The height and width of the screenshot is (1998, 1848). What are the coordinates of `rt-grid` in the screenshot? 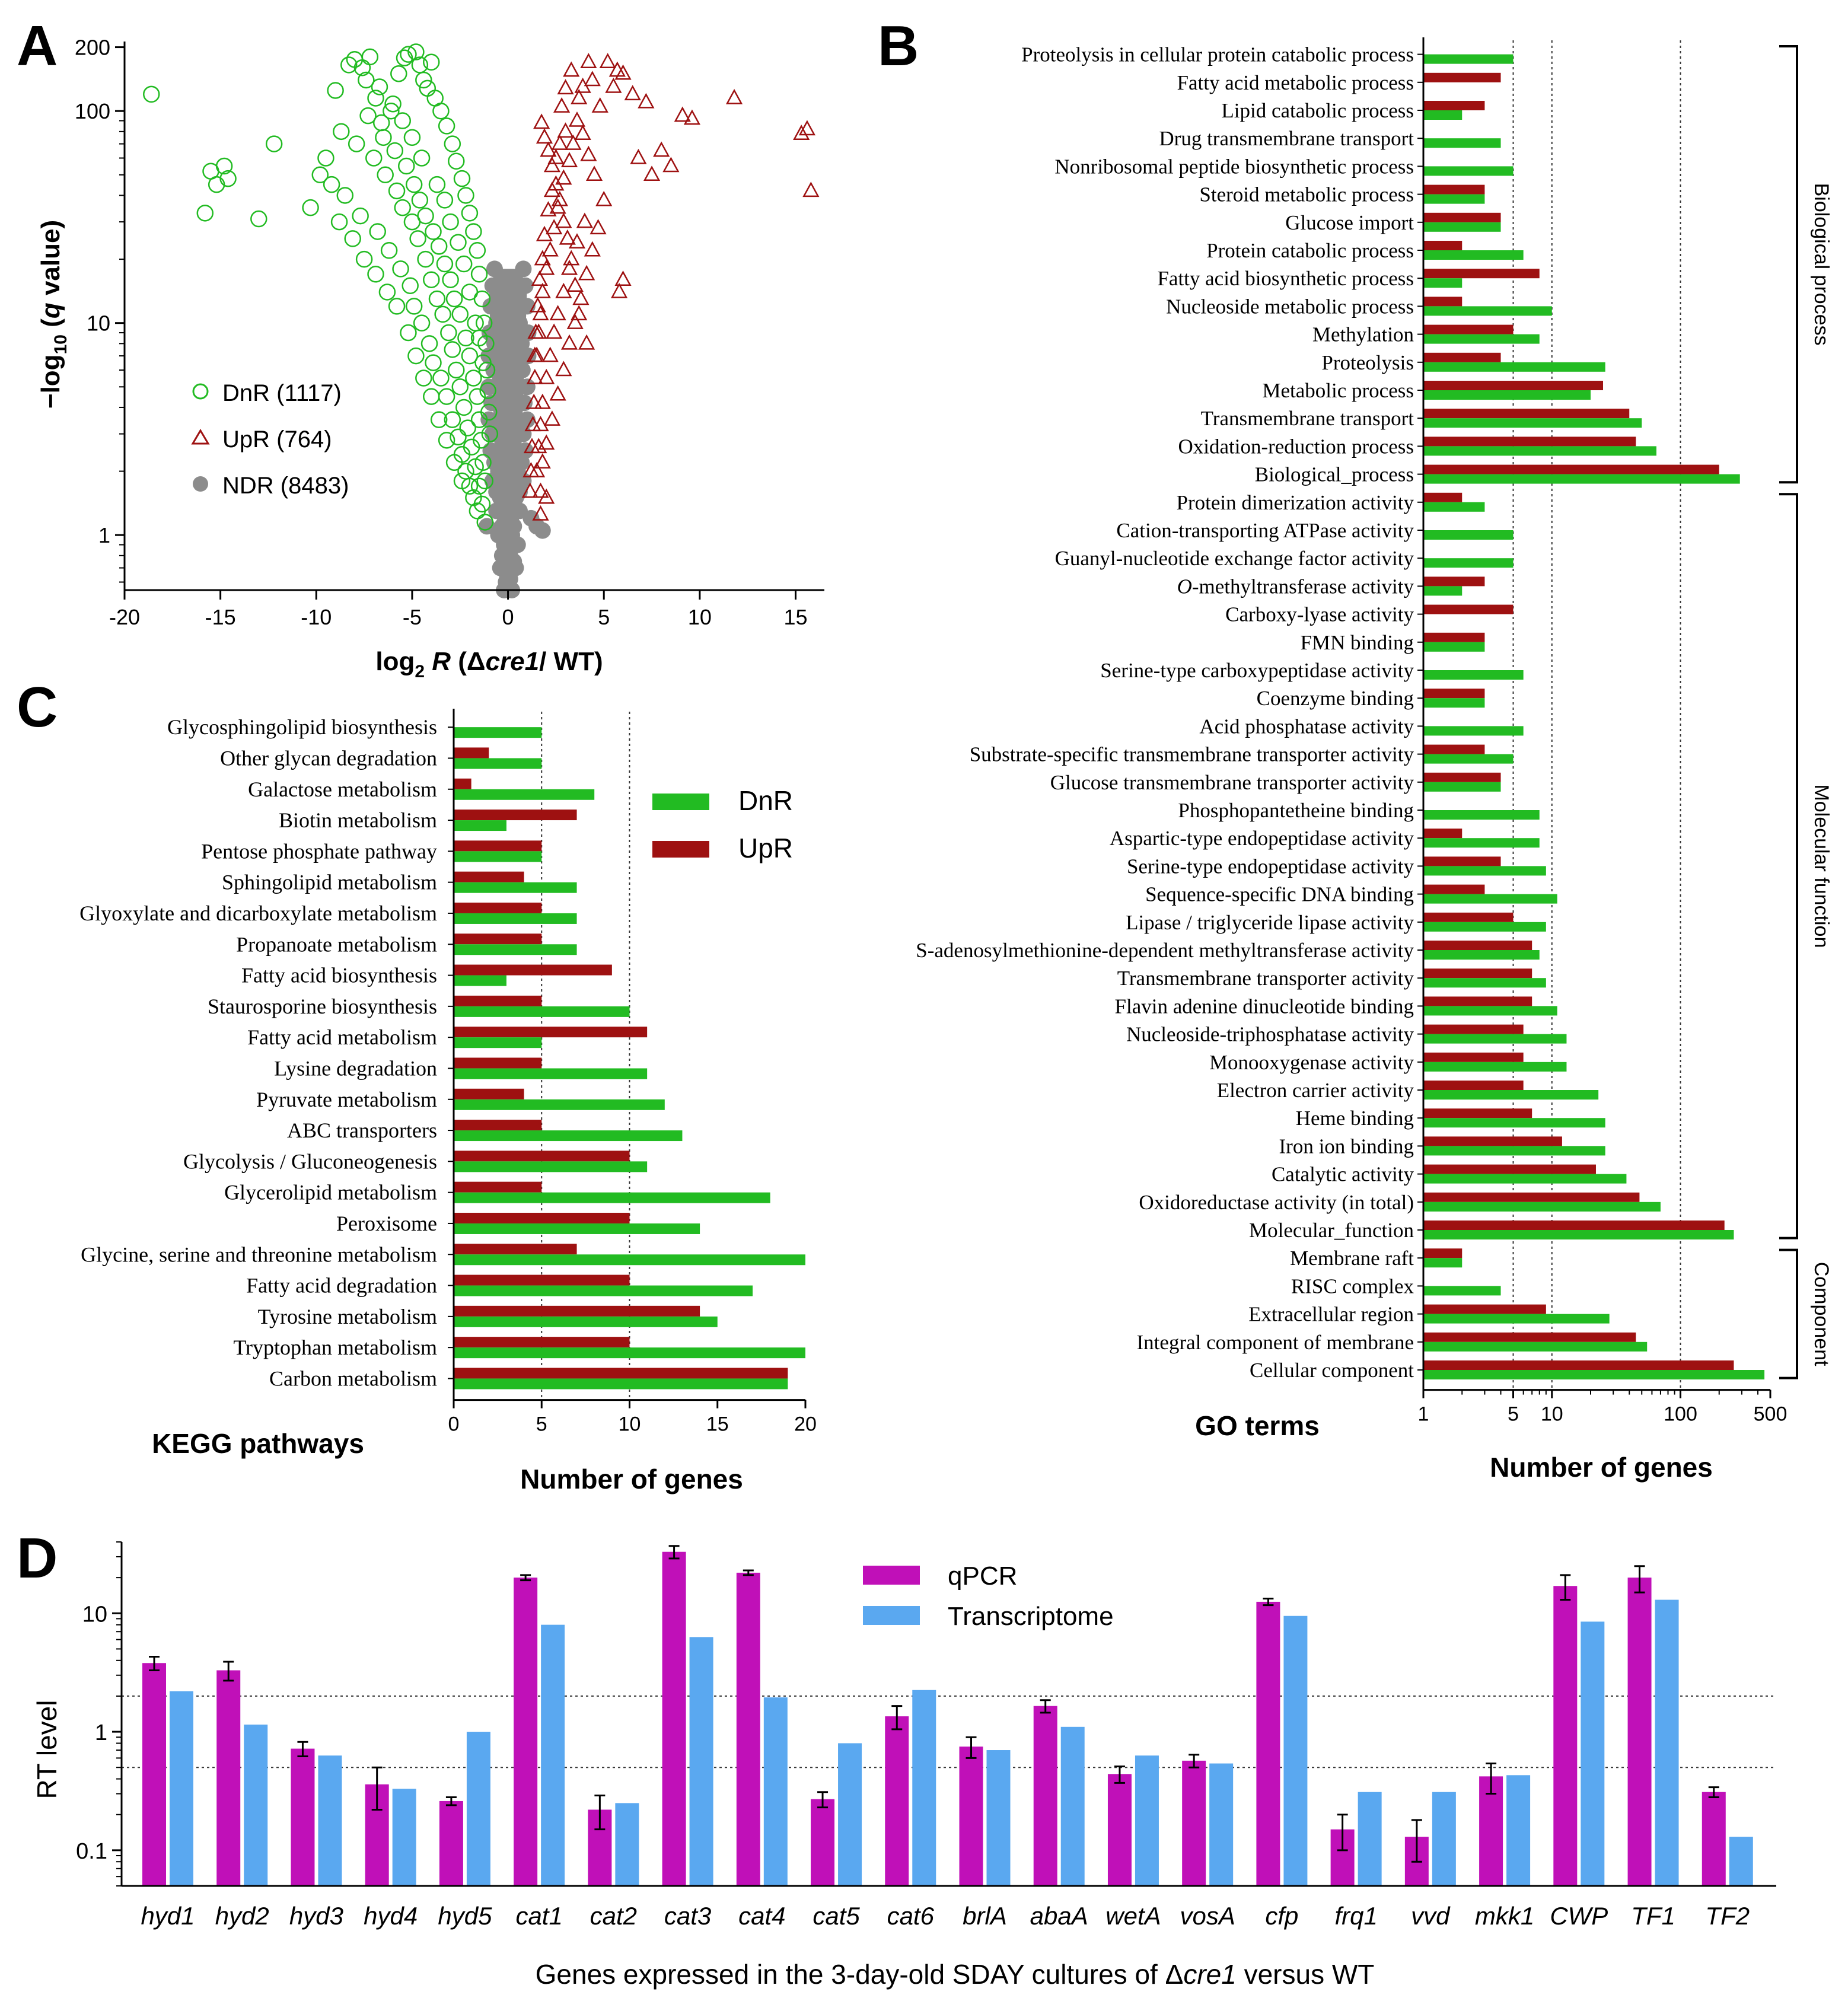 It's located at (949, 1731).